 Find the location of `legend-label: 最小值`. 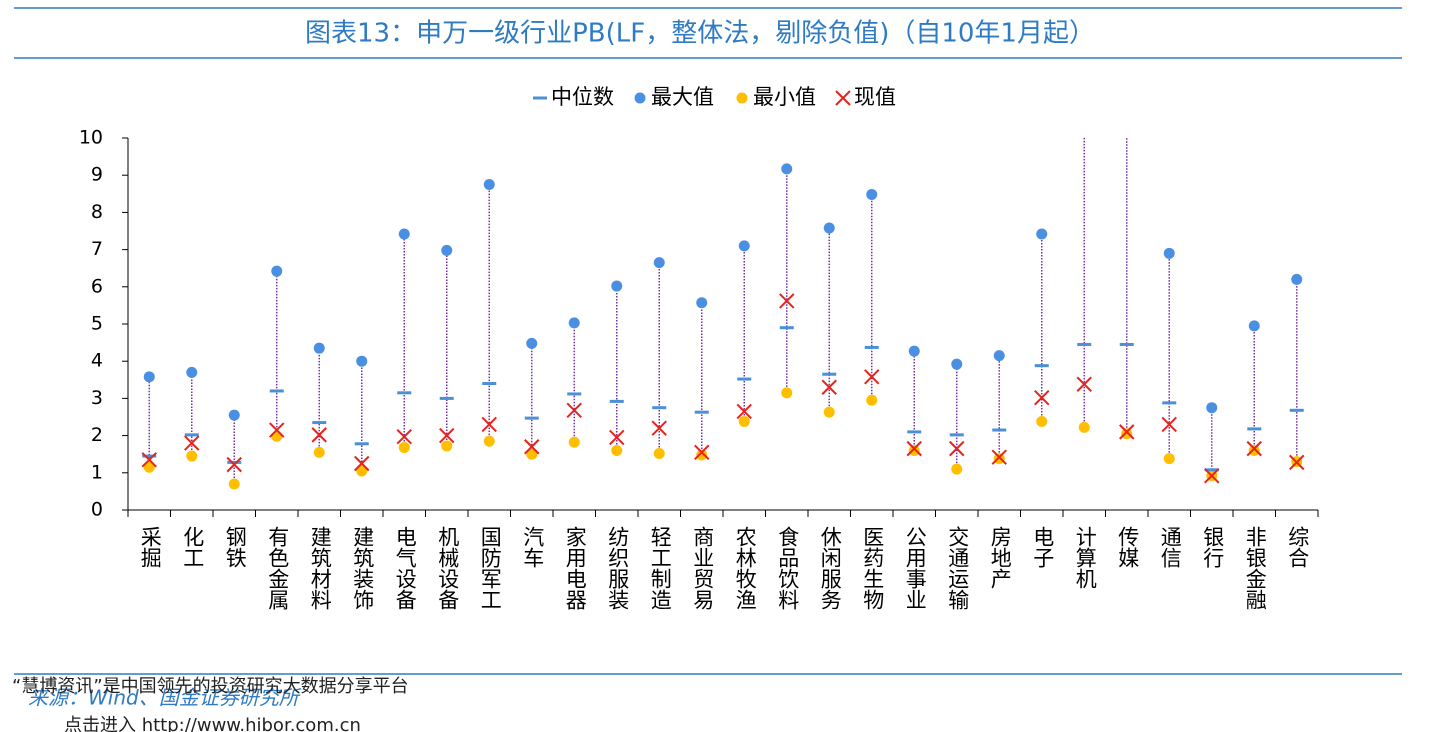

legend-label: 最小值 is located at coordinates (784, 97).